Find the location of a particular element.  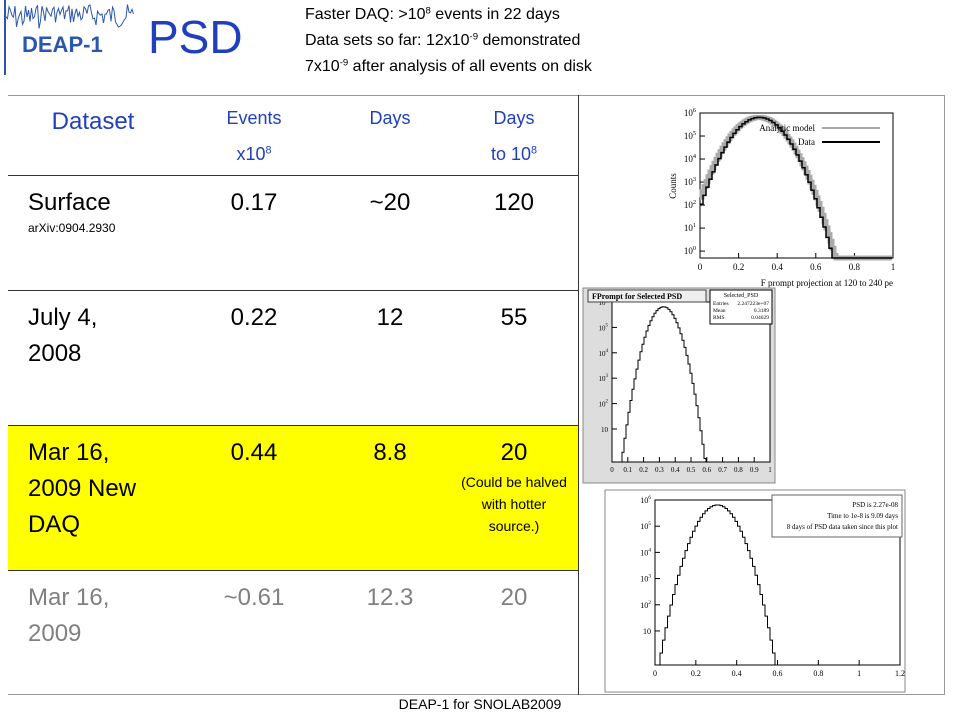

value-cell: 120 is located at coordinates (514, 198).